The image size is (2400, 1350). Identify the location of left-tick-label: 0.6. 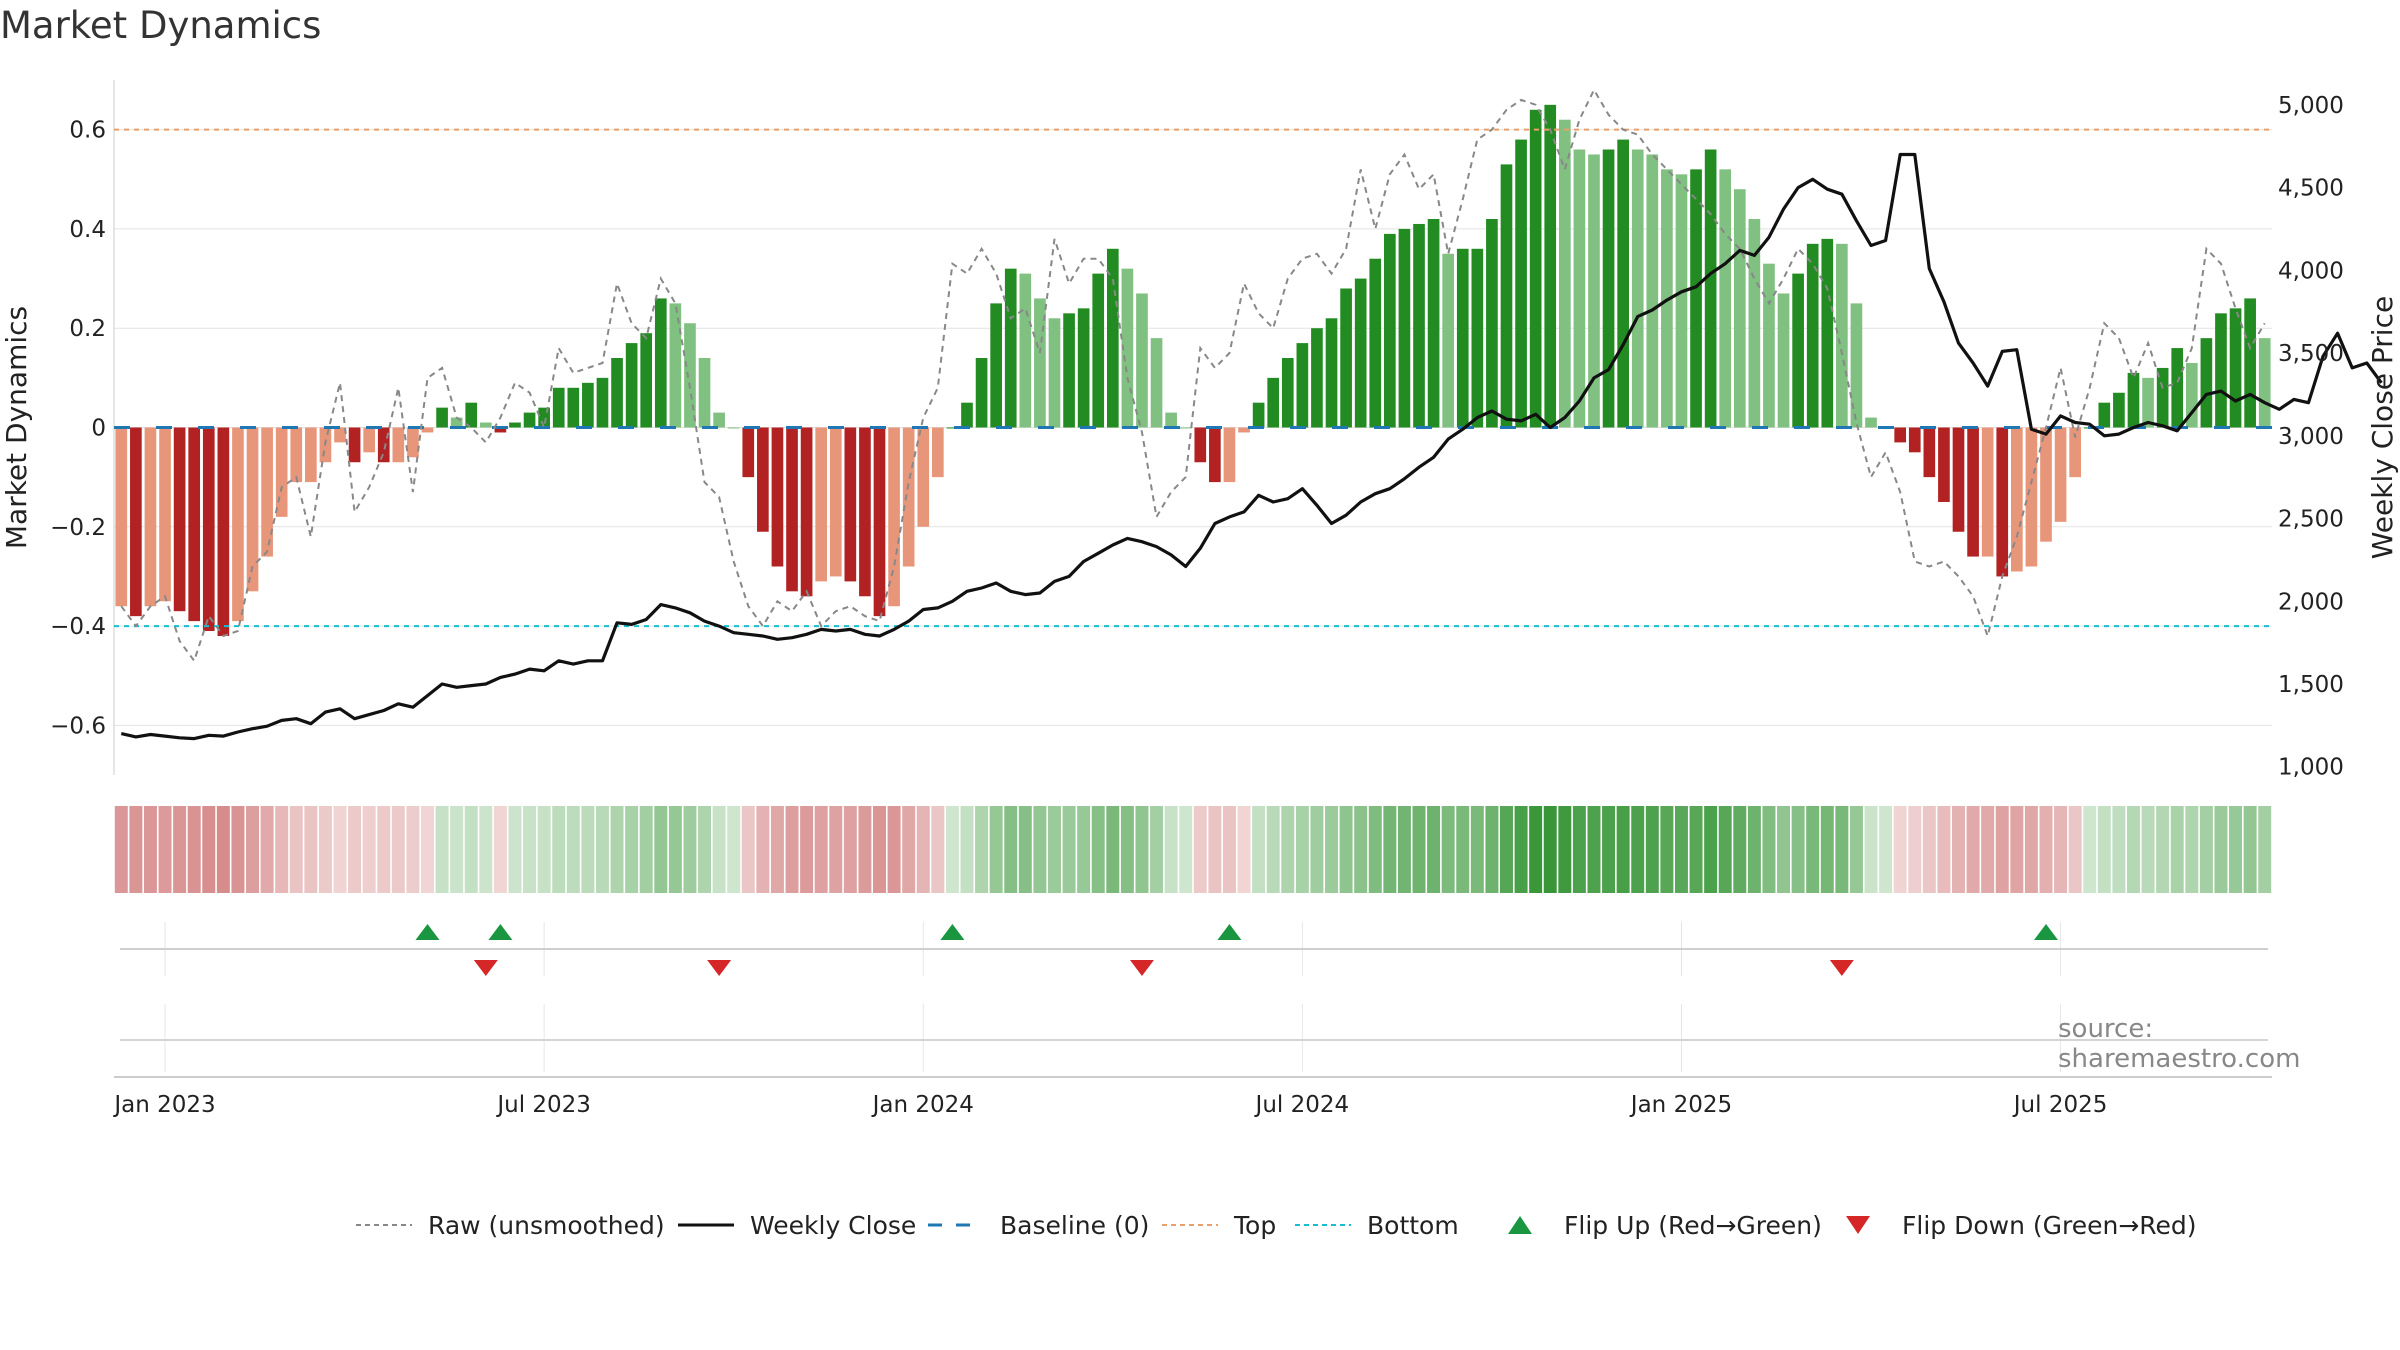
(87, 131).